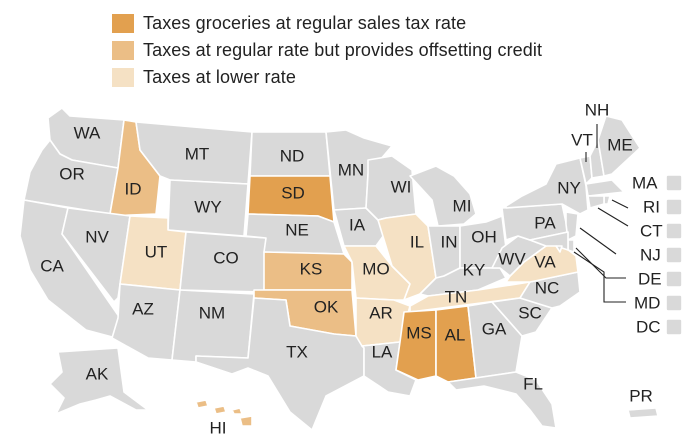  Describe the element at coordinates (419, 332) in the screenshot. I see `label-ms: MS` at that location.